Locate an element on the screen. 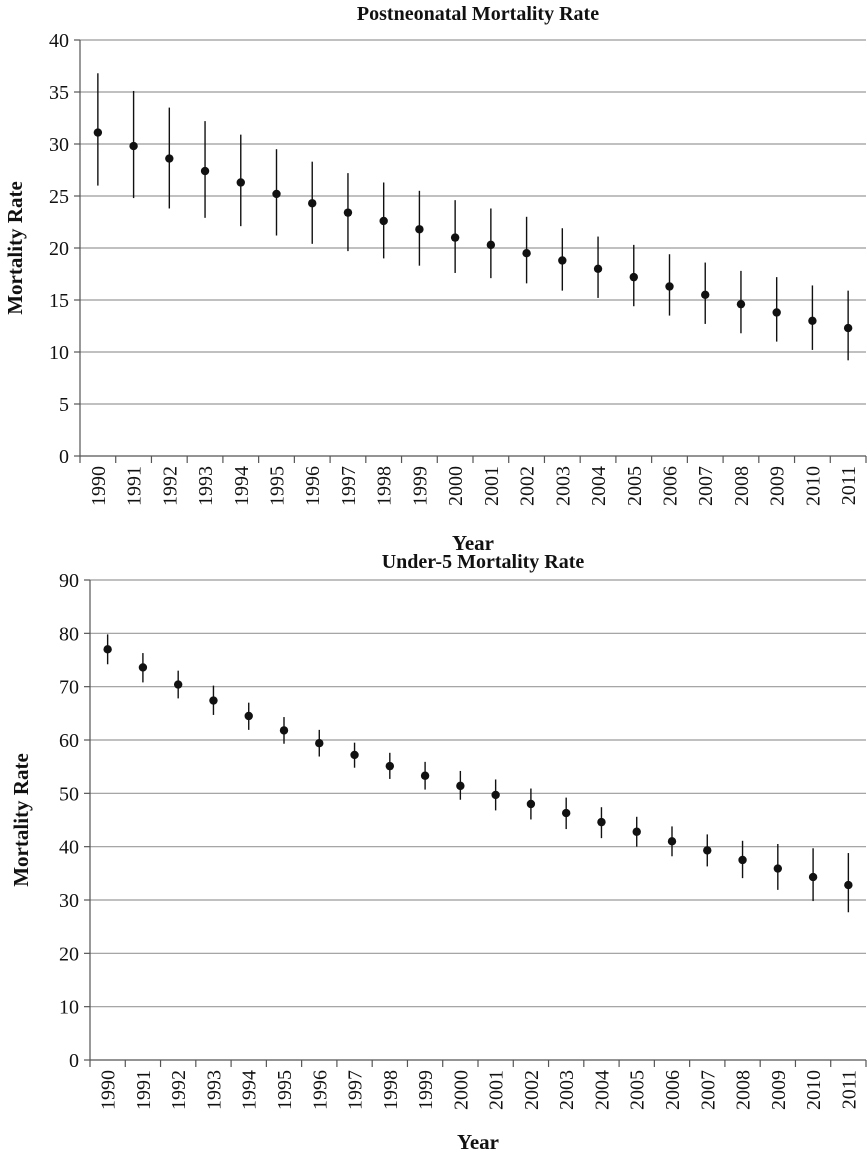  y-tick-label-8: 80 is located at coordinates (69, 634).